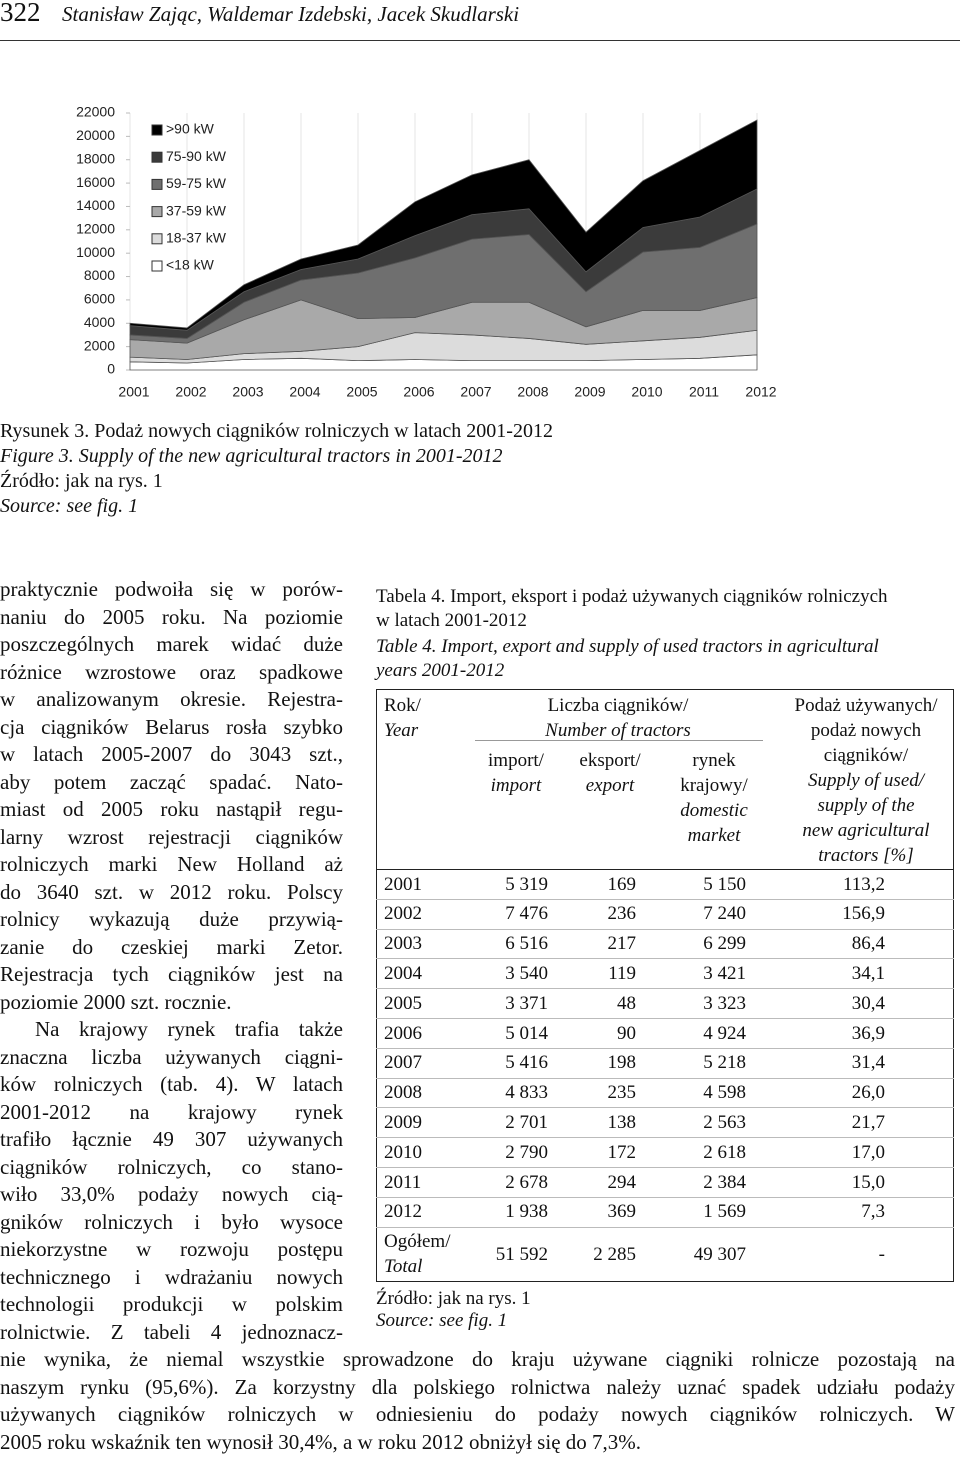  I want to click on table-header-rule, so click(665, 869).